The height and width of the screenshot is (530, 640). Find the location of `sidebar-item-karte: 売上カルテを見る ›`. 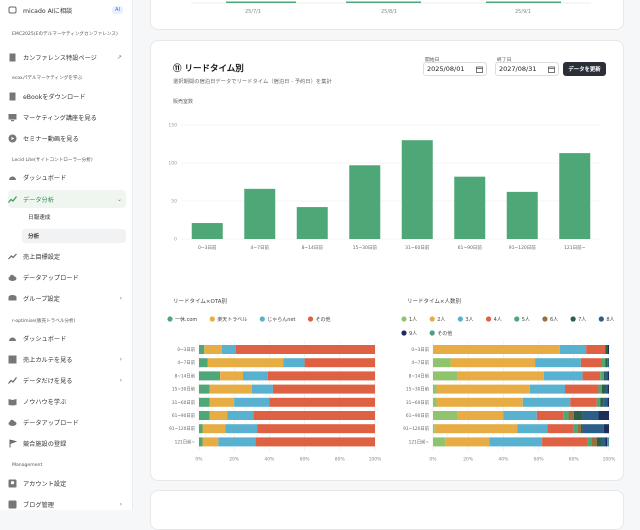

sidebar-item-karte: 売上カルテを見る › is located at coordinates (67, 359).